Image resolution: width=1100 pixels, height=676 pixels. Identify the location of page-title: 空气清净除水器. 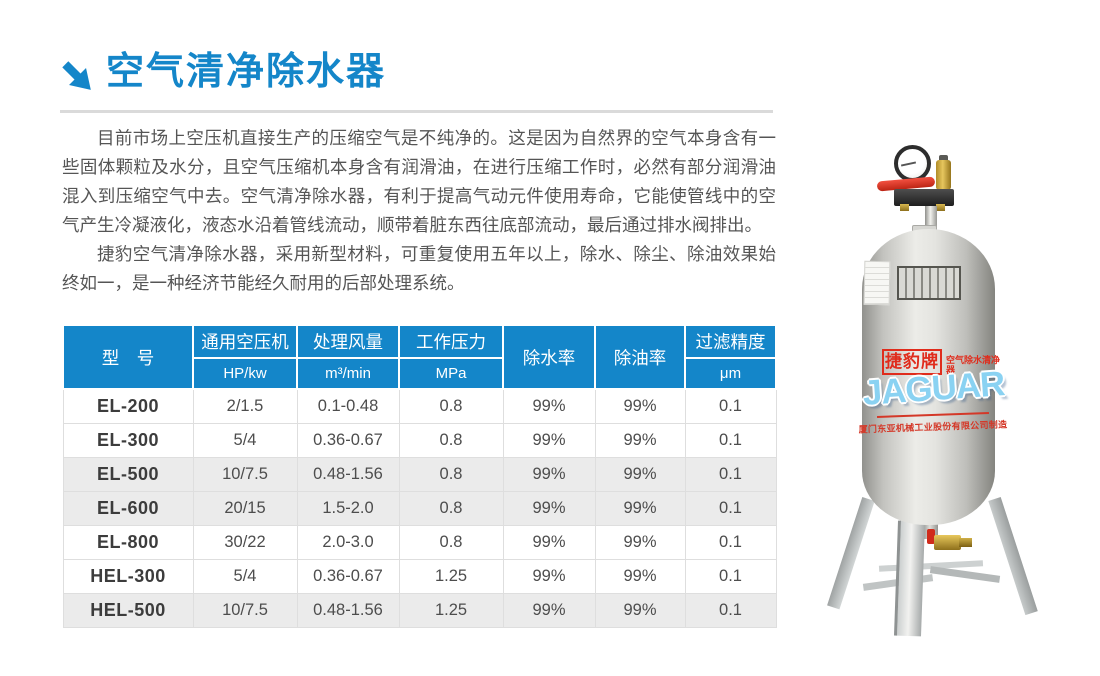
(246, 72).